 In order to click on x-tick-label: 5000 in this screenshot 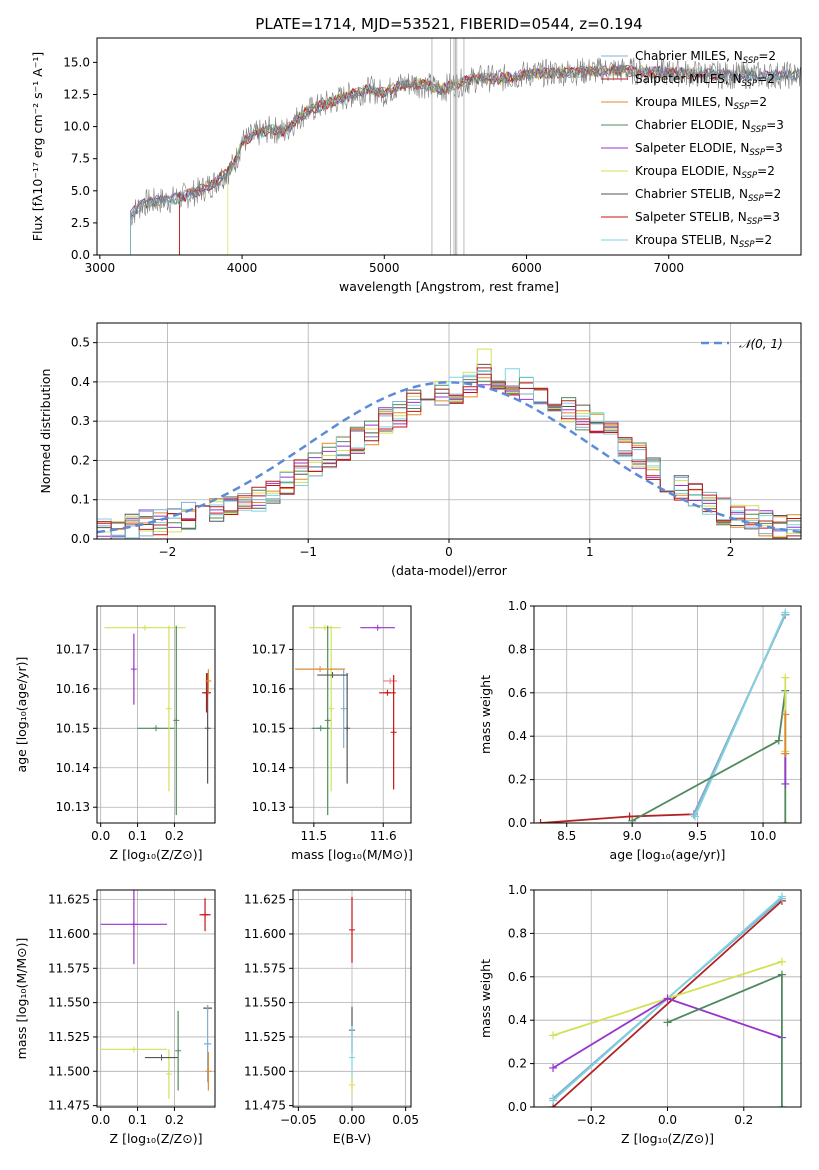, I will do `click(384, 268)`.